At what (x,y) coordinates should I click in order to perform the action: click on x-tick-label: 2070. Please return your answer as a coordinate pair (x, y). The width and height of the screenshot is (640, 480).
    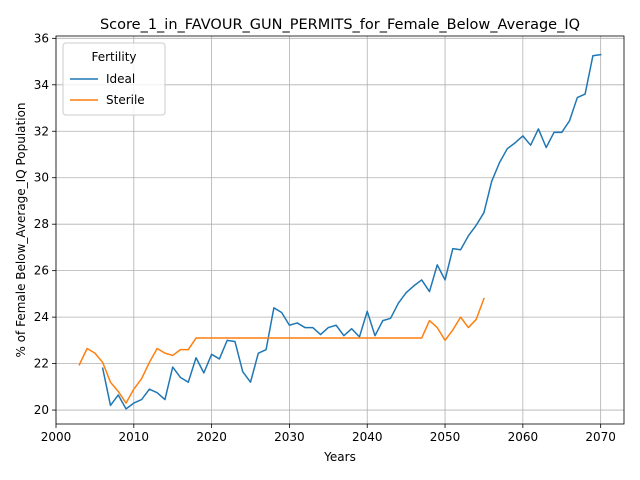
    Looking at the image, I should click on (600, 437).